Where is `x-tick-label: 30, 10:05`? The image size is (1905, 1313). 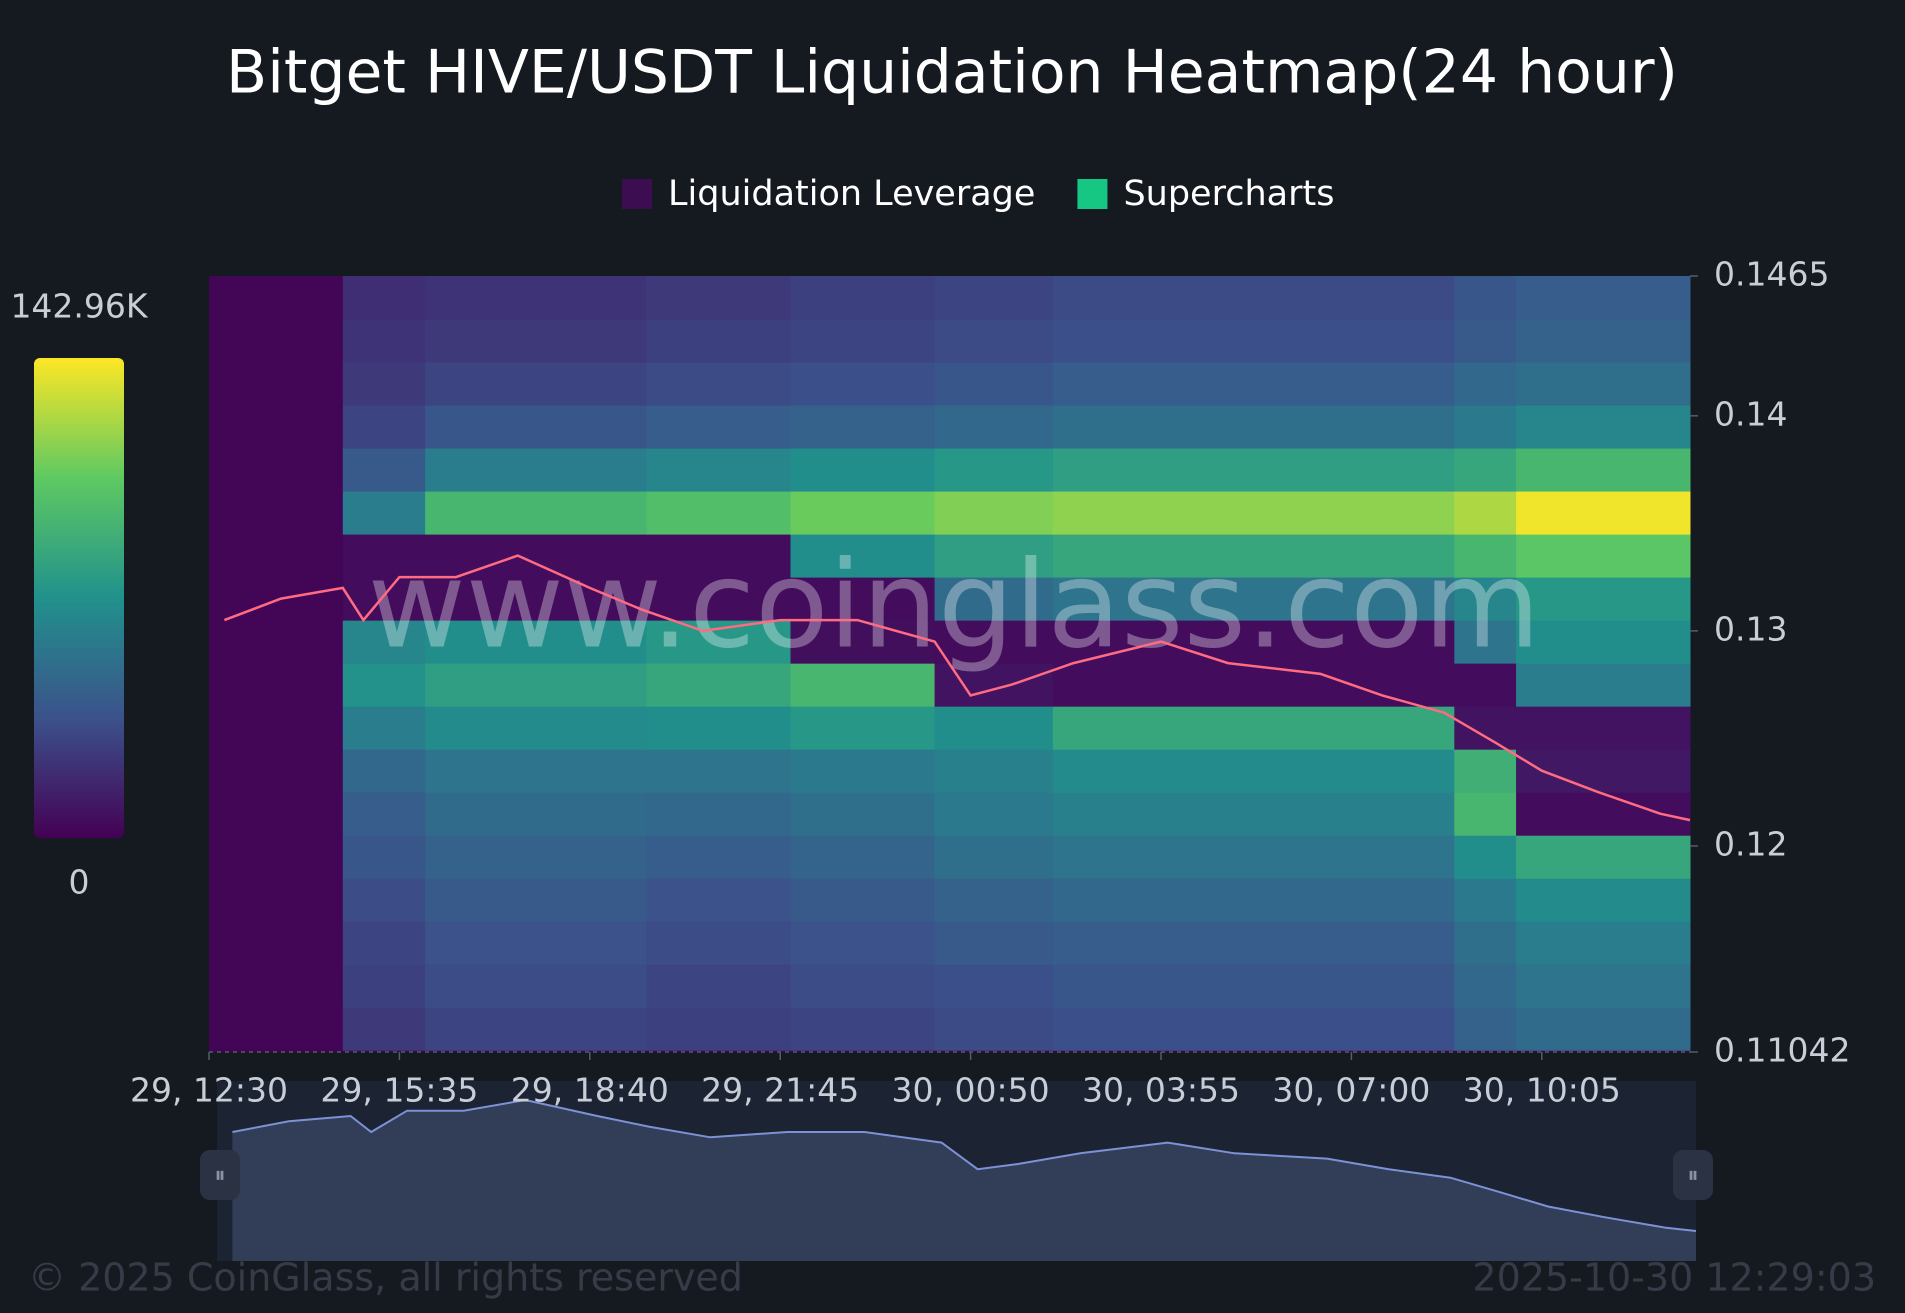
x-tick-label: 30, 10:05 is located at coordinates (1542, 1090).